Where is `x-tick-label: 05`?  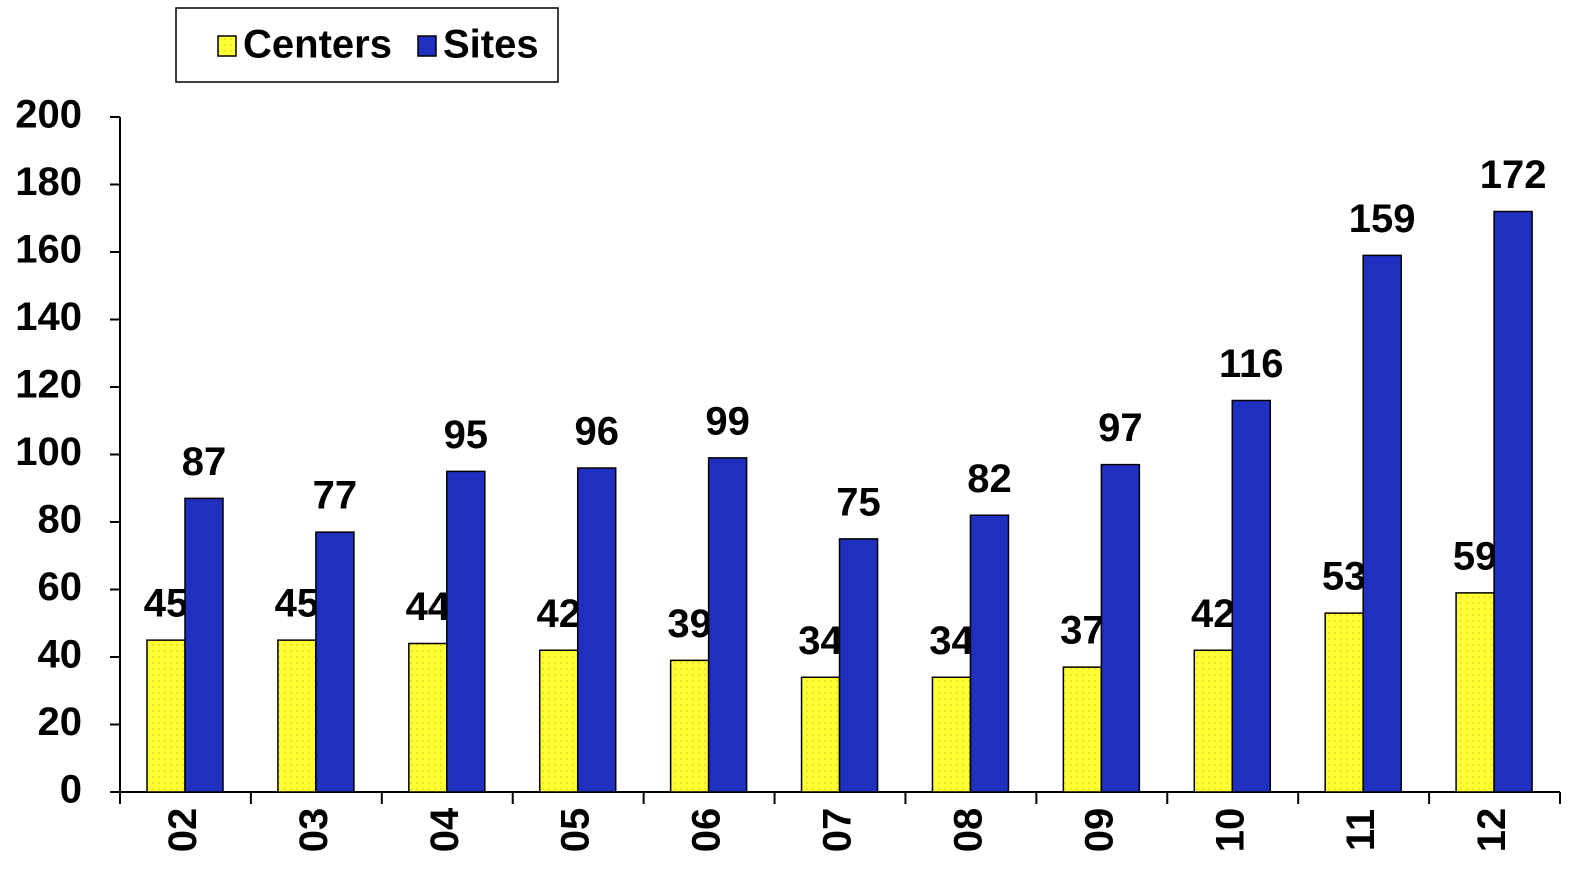
x-tick-label: 05 is located at coordinates (576, 830).